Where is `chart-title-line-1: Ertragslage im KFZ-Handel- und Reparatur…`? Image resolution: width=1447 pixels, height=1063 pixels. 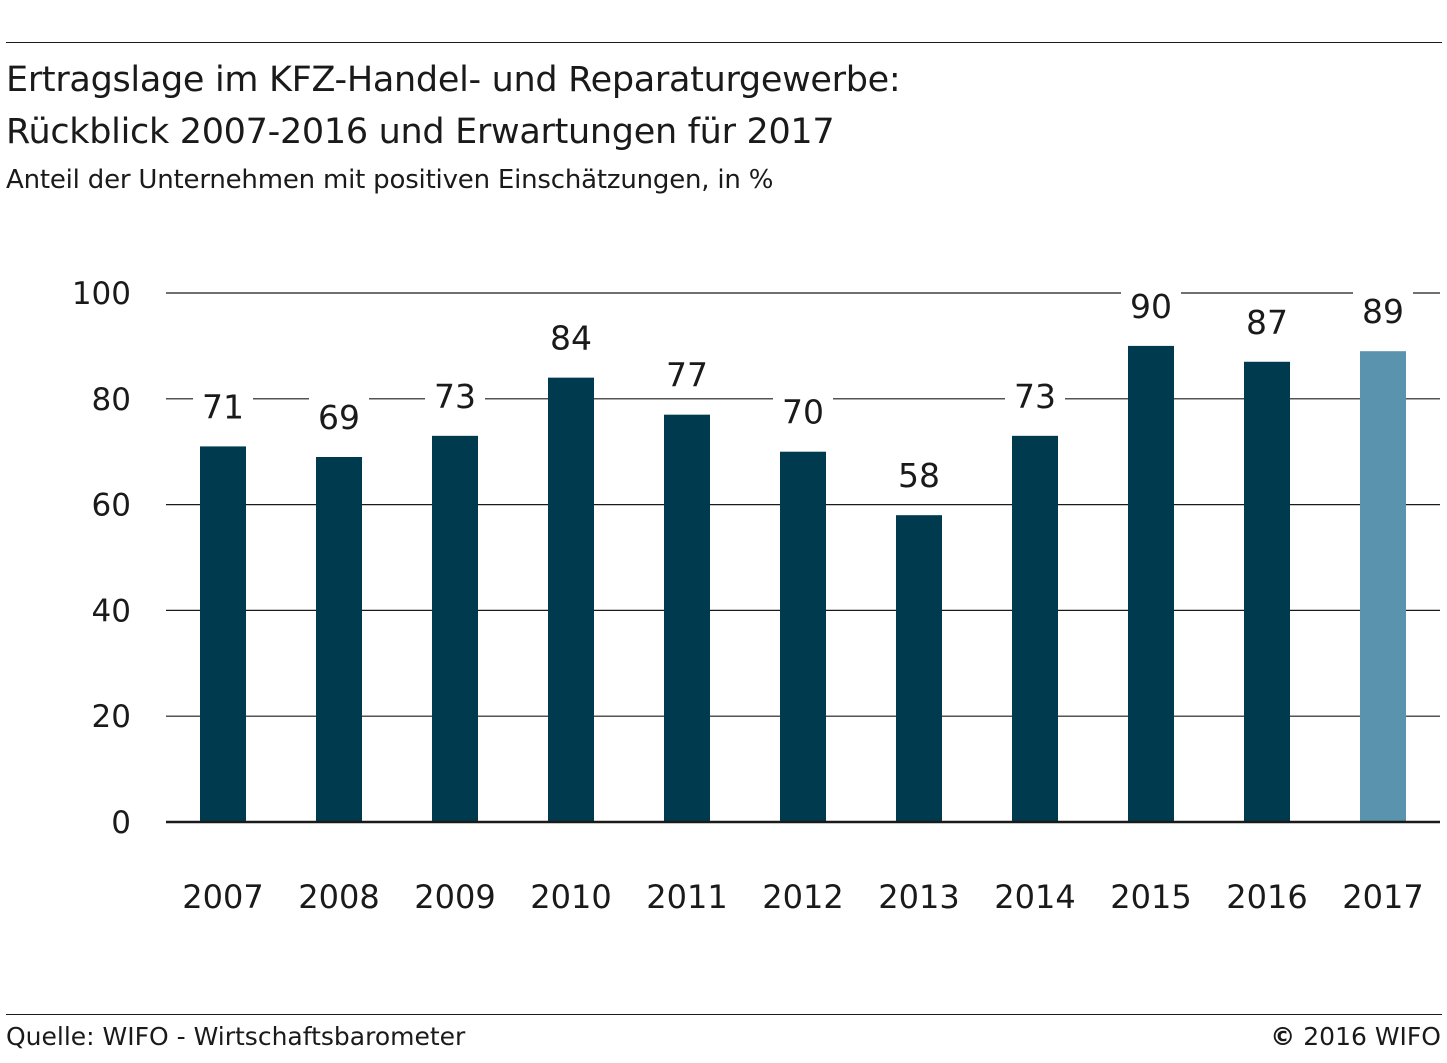 chart-title-line-1: Ertragslage im KFZ-Handel- und Reparatur… is located at coordinates (453, 80).